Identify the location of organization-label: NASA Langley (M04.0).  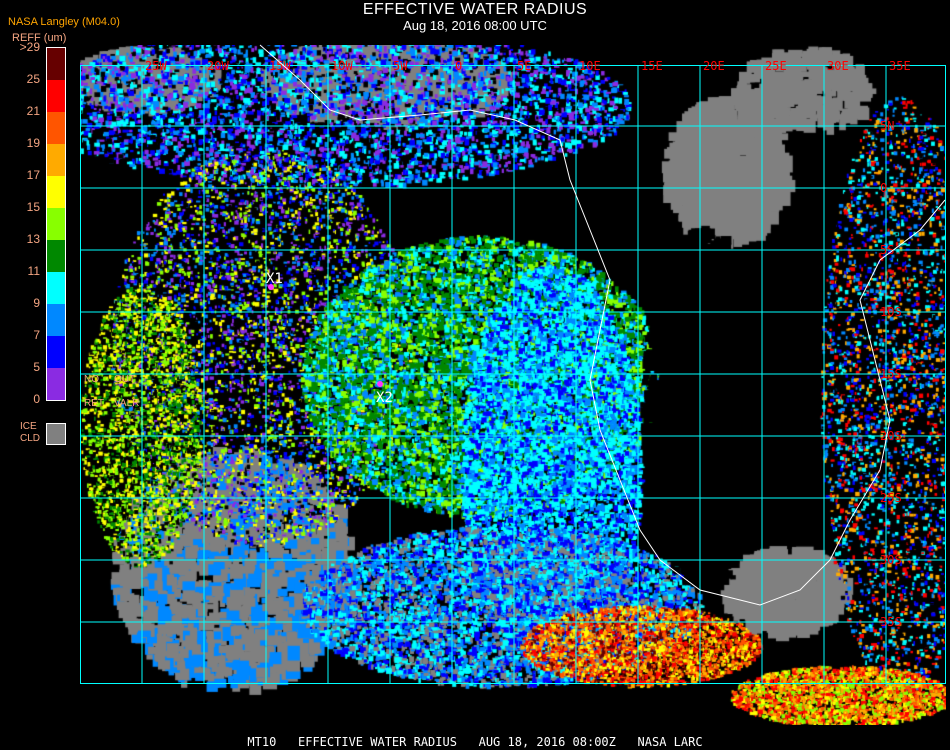
(64, 22).